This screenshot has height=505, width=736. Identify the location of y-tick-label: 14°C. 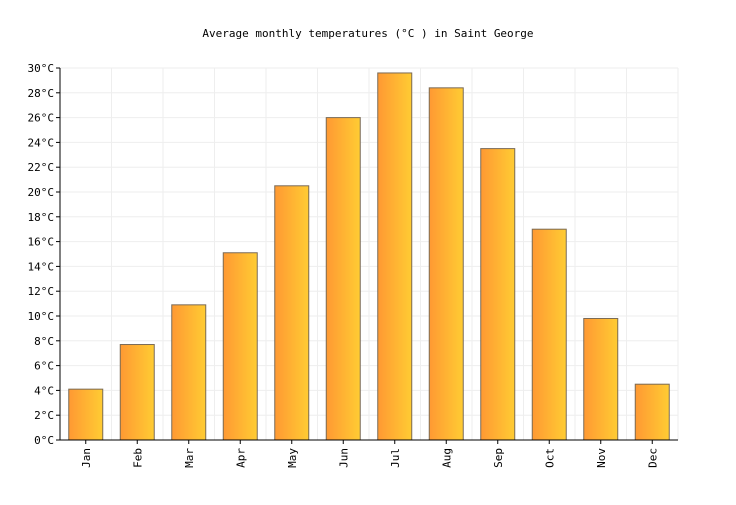
(41, 266).